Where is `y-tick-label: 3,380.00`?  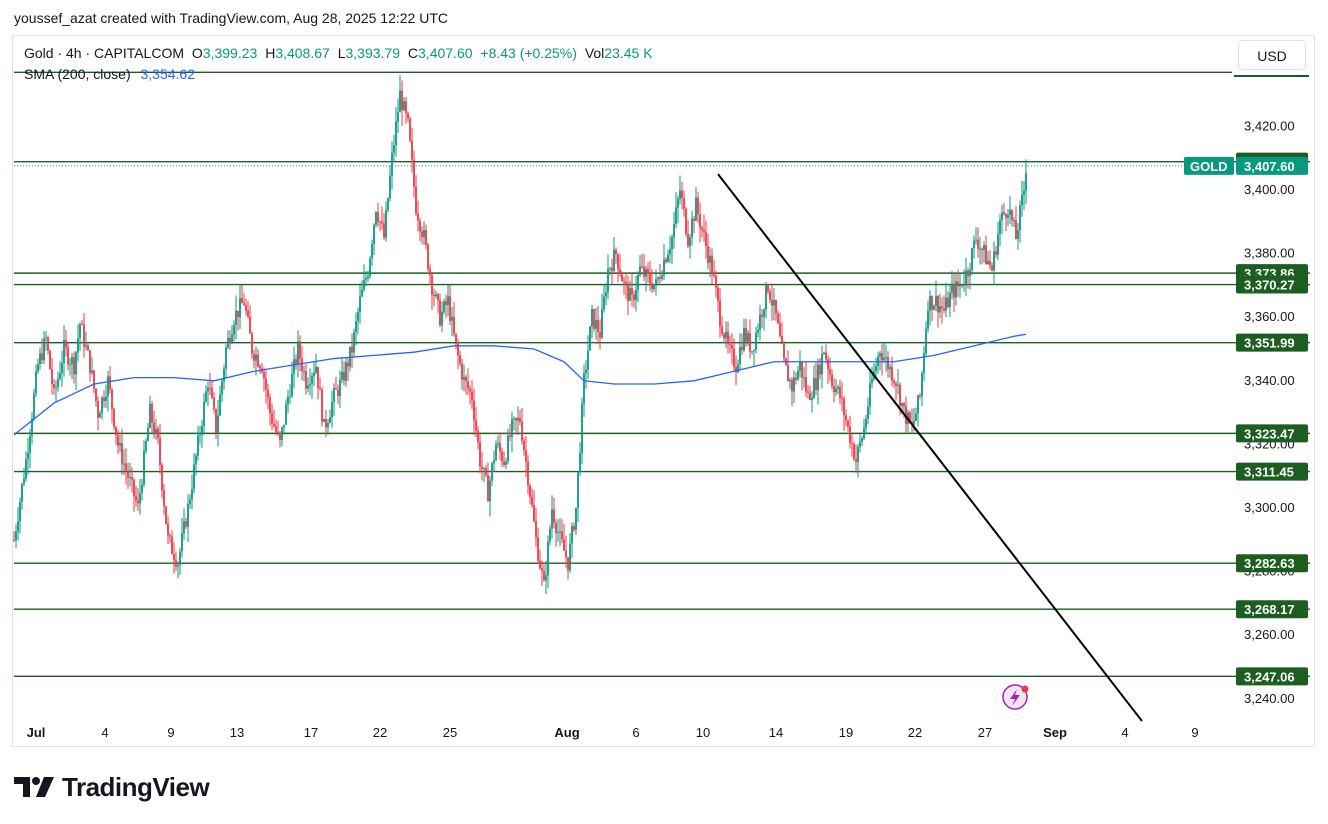
y-tick-label: 3,380.00 is located at coordinates (1269, 253).